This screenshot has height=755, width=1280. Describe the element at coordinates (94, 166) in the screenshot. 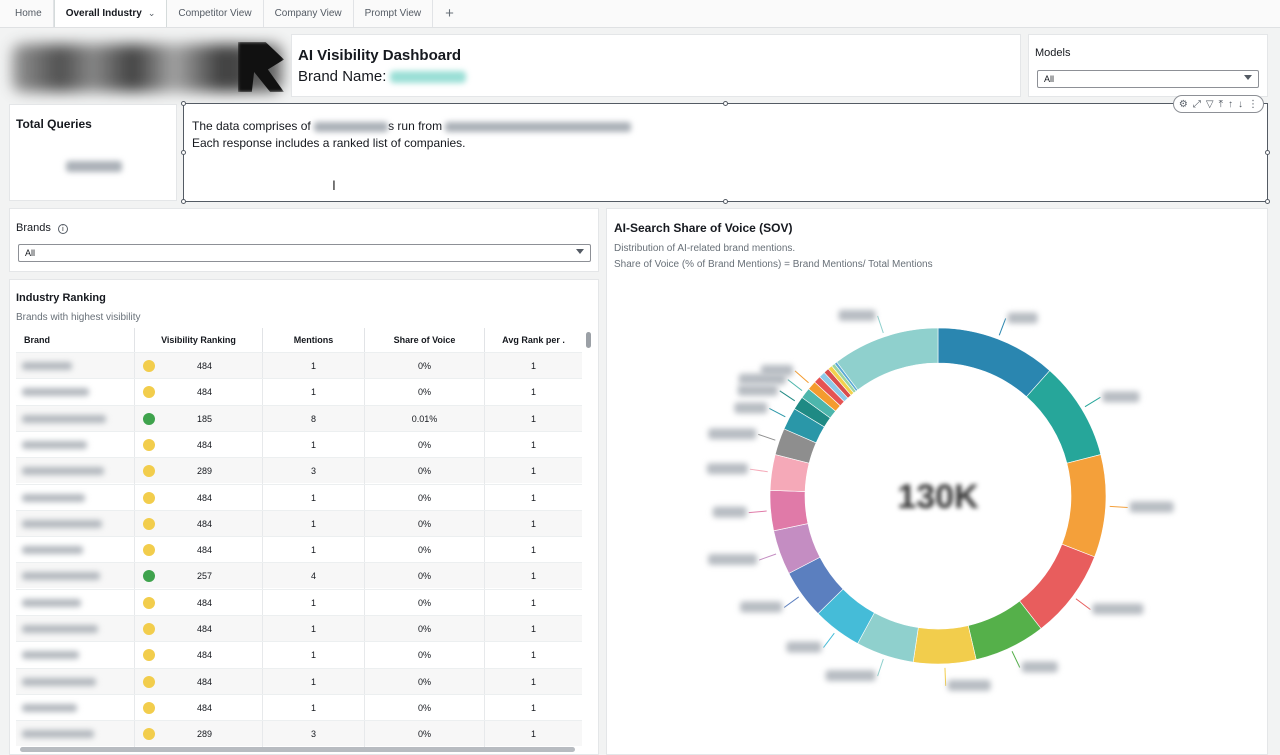

I see `total-queries-value` at that location.